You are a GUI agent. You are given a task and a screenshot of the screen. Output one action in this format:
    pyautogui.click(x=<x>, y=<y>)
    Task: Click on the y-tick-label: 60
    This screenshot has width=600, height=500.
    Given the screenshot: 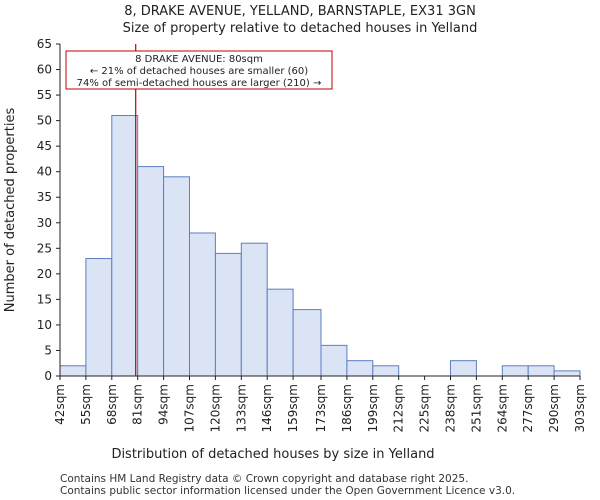 What is the action you would take?
    pyautogui.click(x=44, y=70)
    